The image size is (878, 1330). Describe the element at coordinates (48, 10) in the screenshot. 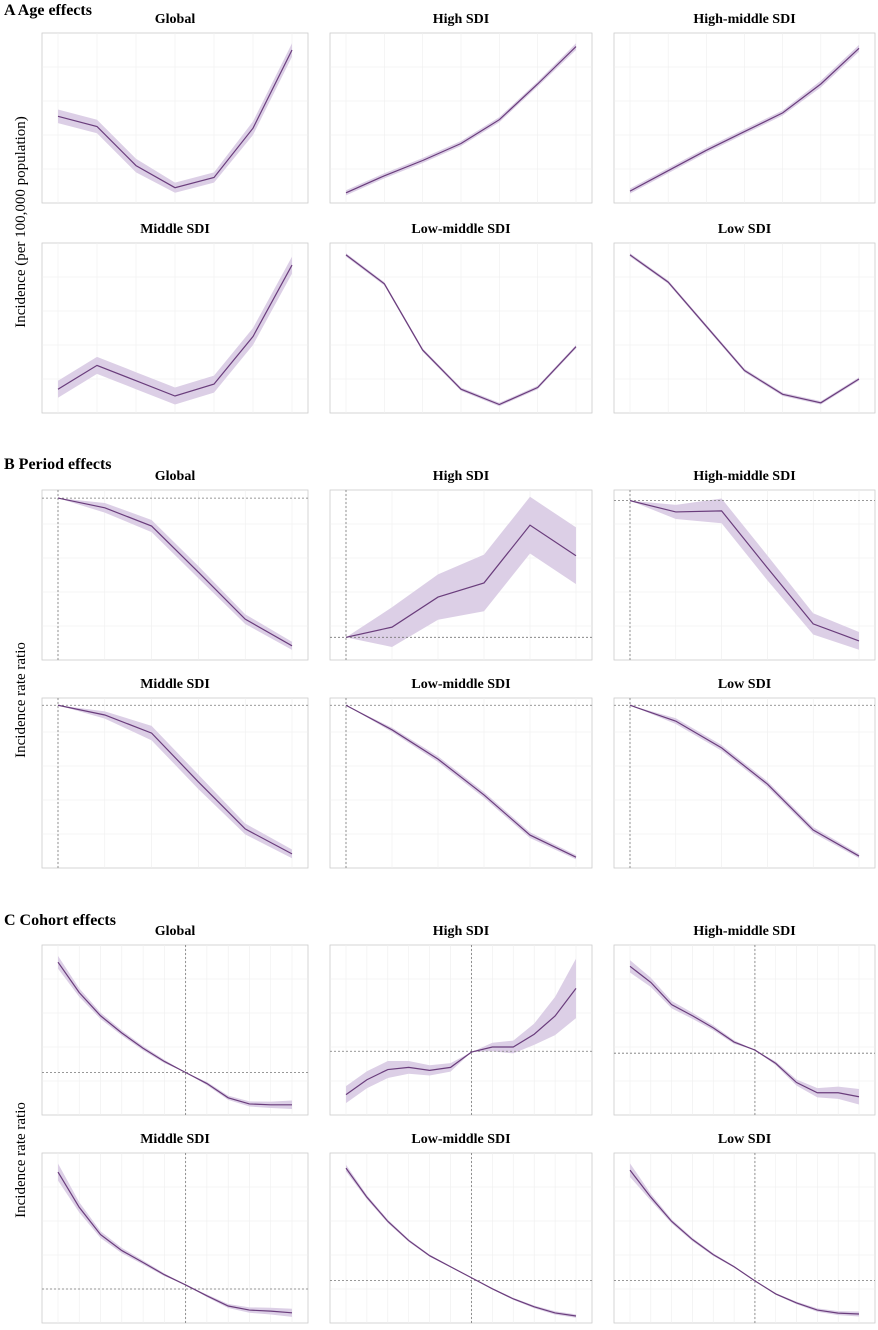

I see `section-title: A Age effects` at that location.